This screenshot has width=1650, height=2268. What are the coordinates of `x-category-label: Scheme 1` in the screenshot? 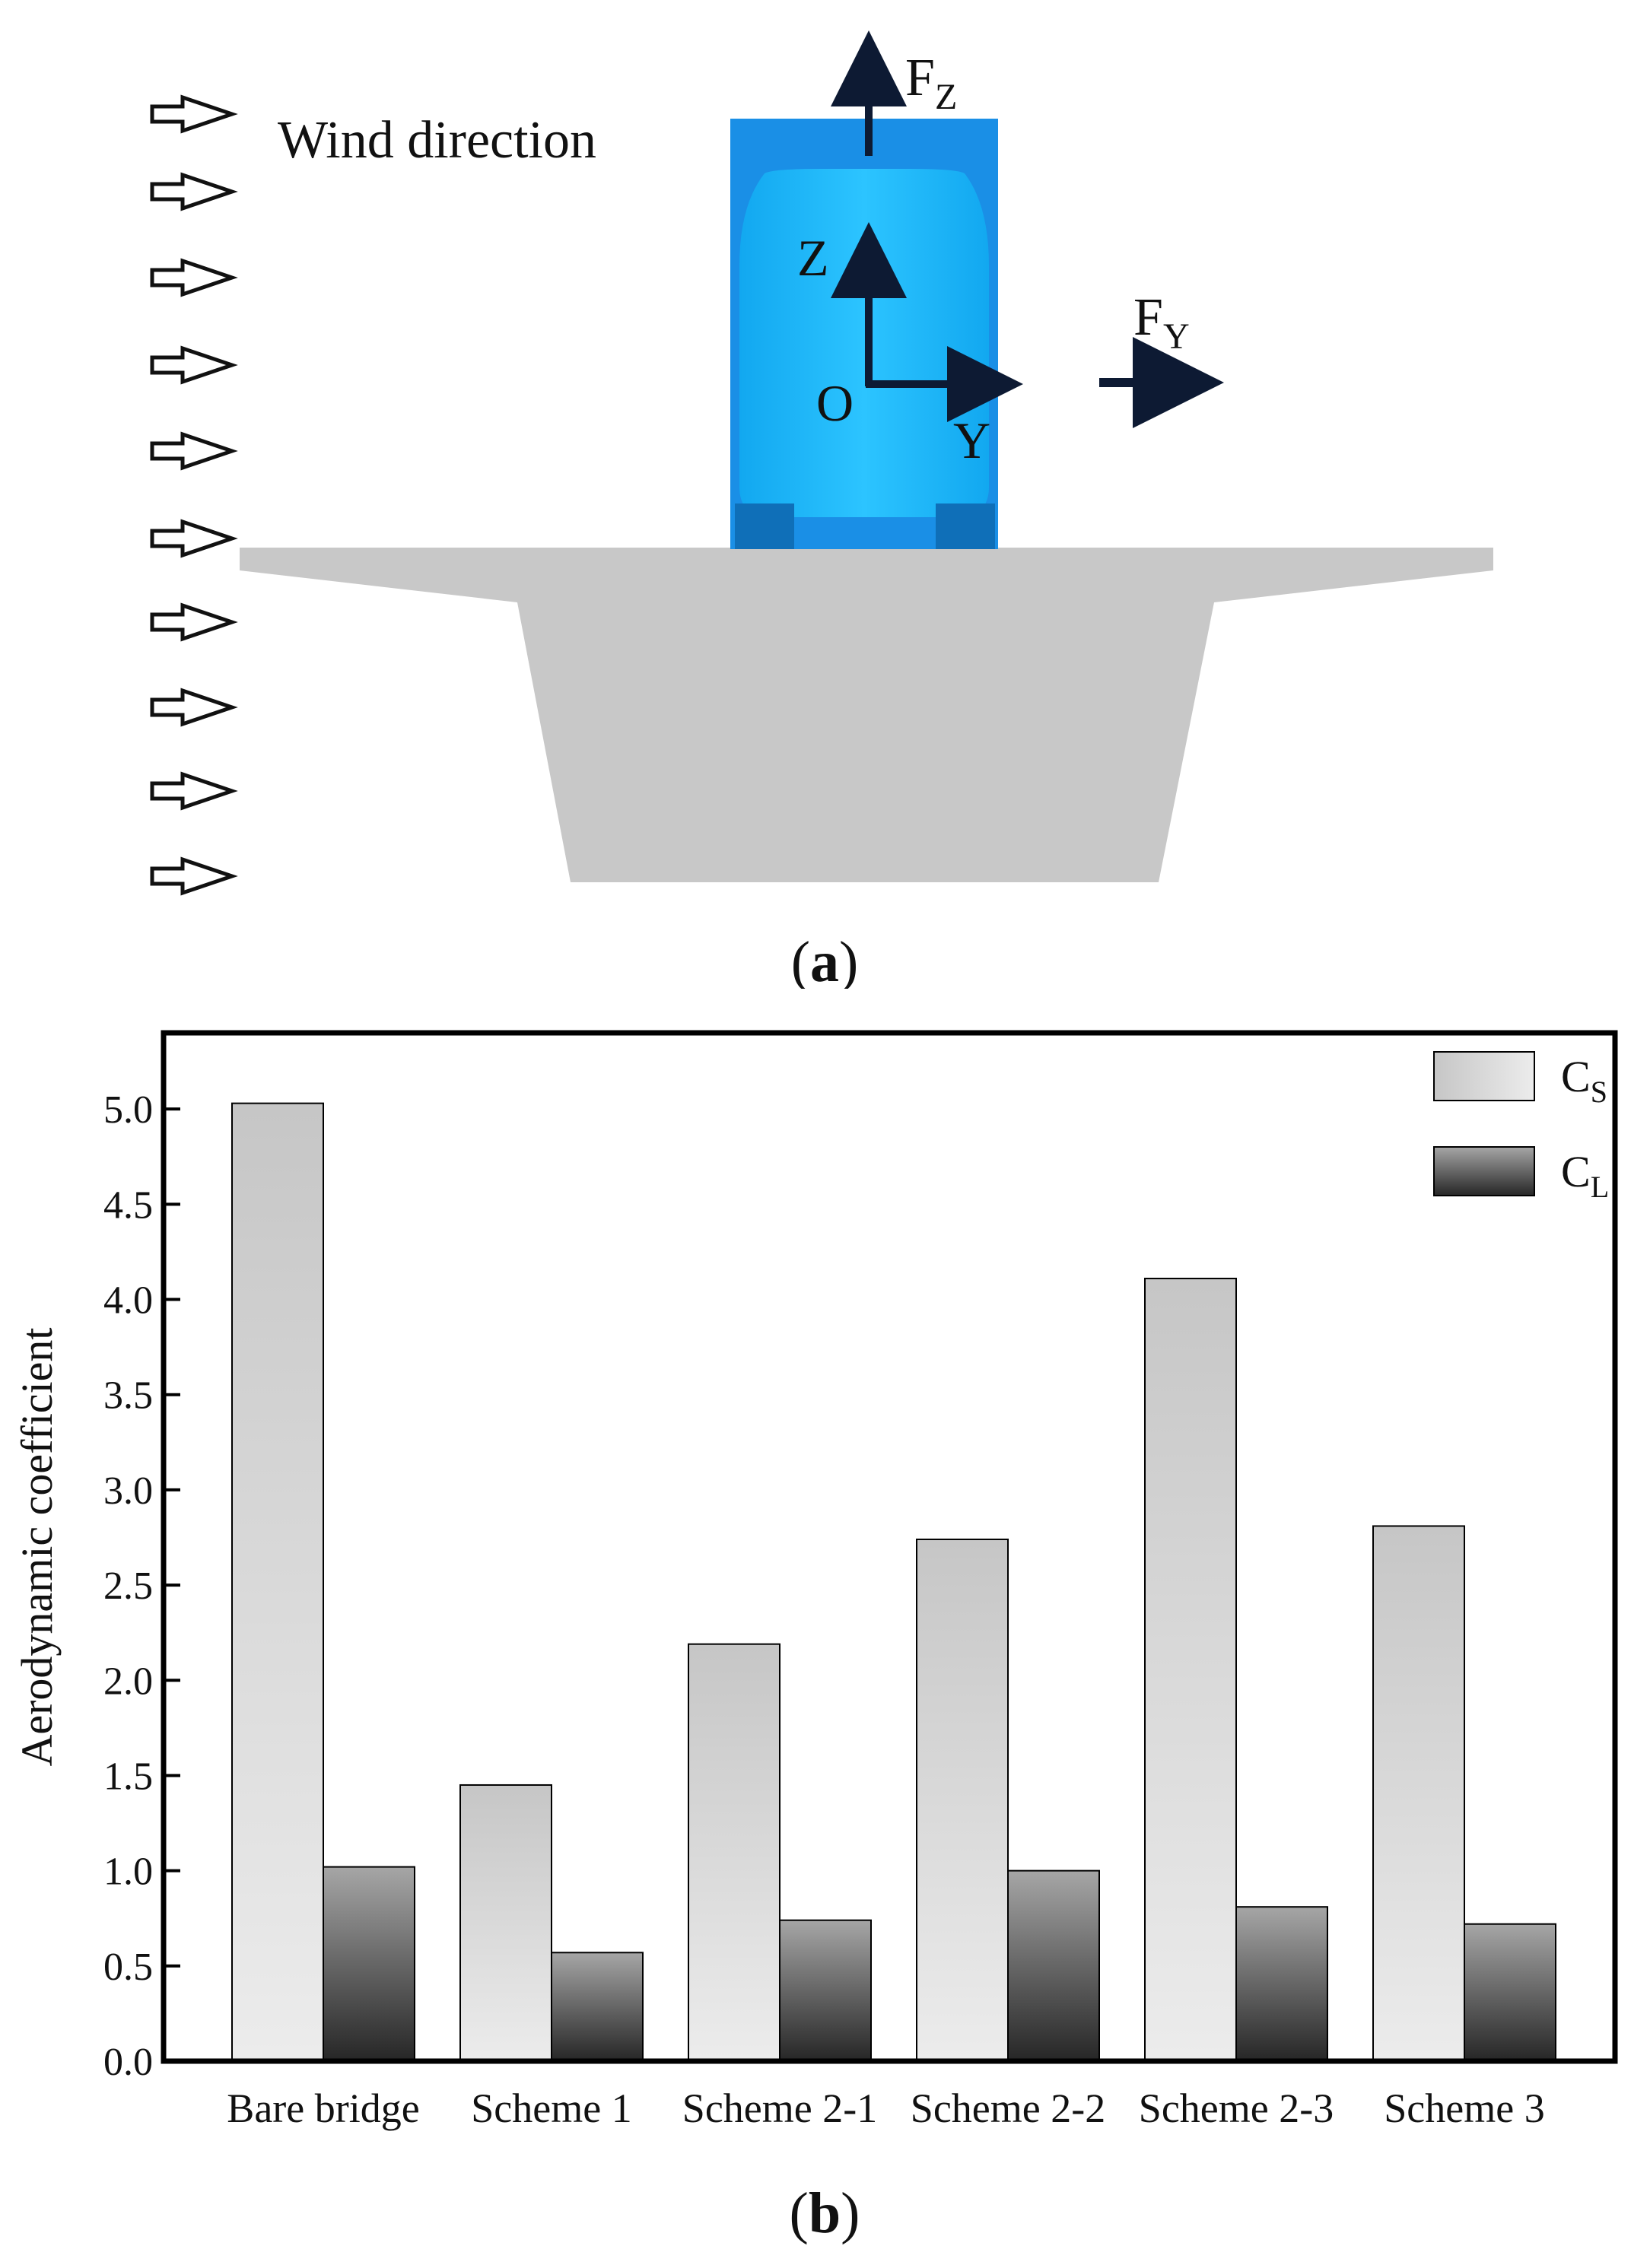 It's located at (551, 2108).